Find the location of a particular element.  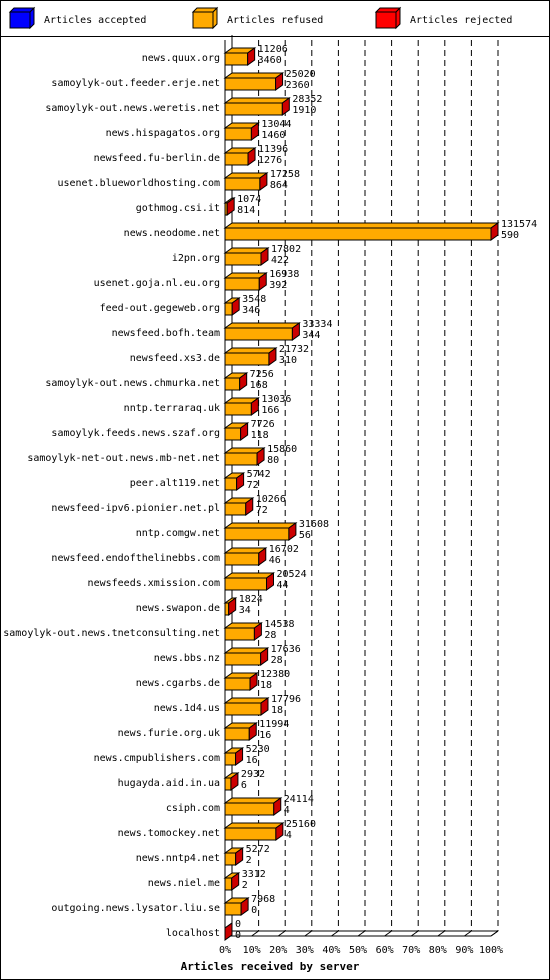

value-label: 18 is located at coordinates (277, 710).